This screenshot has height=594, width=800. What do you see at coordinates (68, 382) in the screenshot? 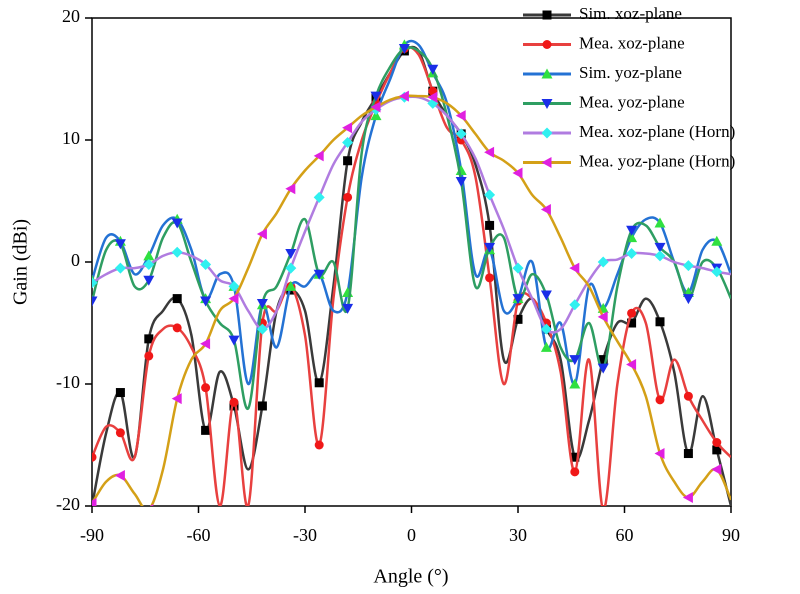
I see `y-tick-label: -10` at bounding box center [68, 382].